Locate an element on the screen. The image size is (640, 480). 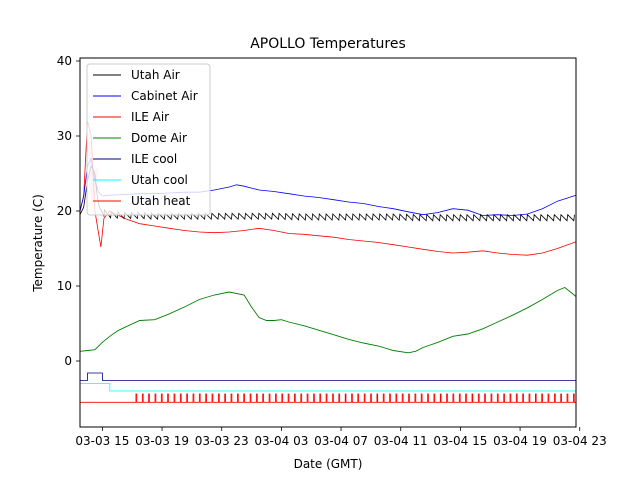
x-tick-label-8: 03-04 23 is located at coordinates (580, 441).